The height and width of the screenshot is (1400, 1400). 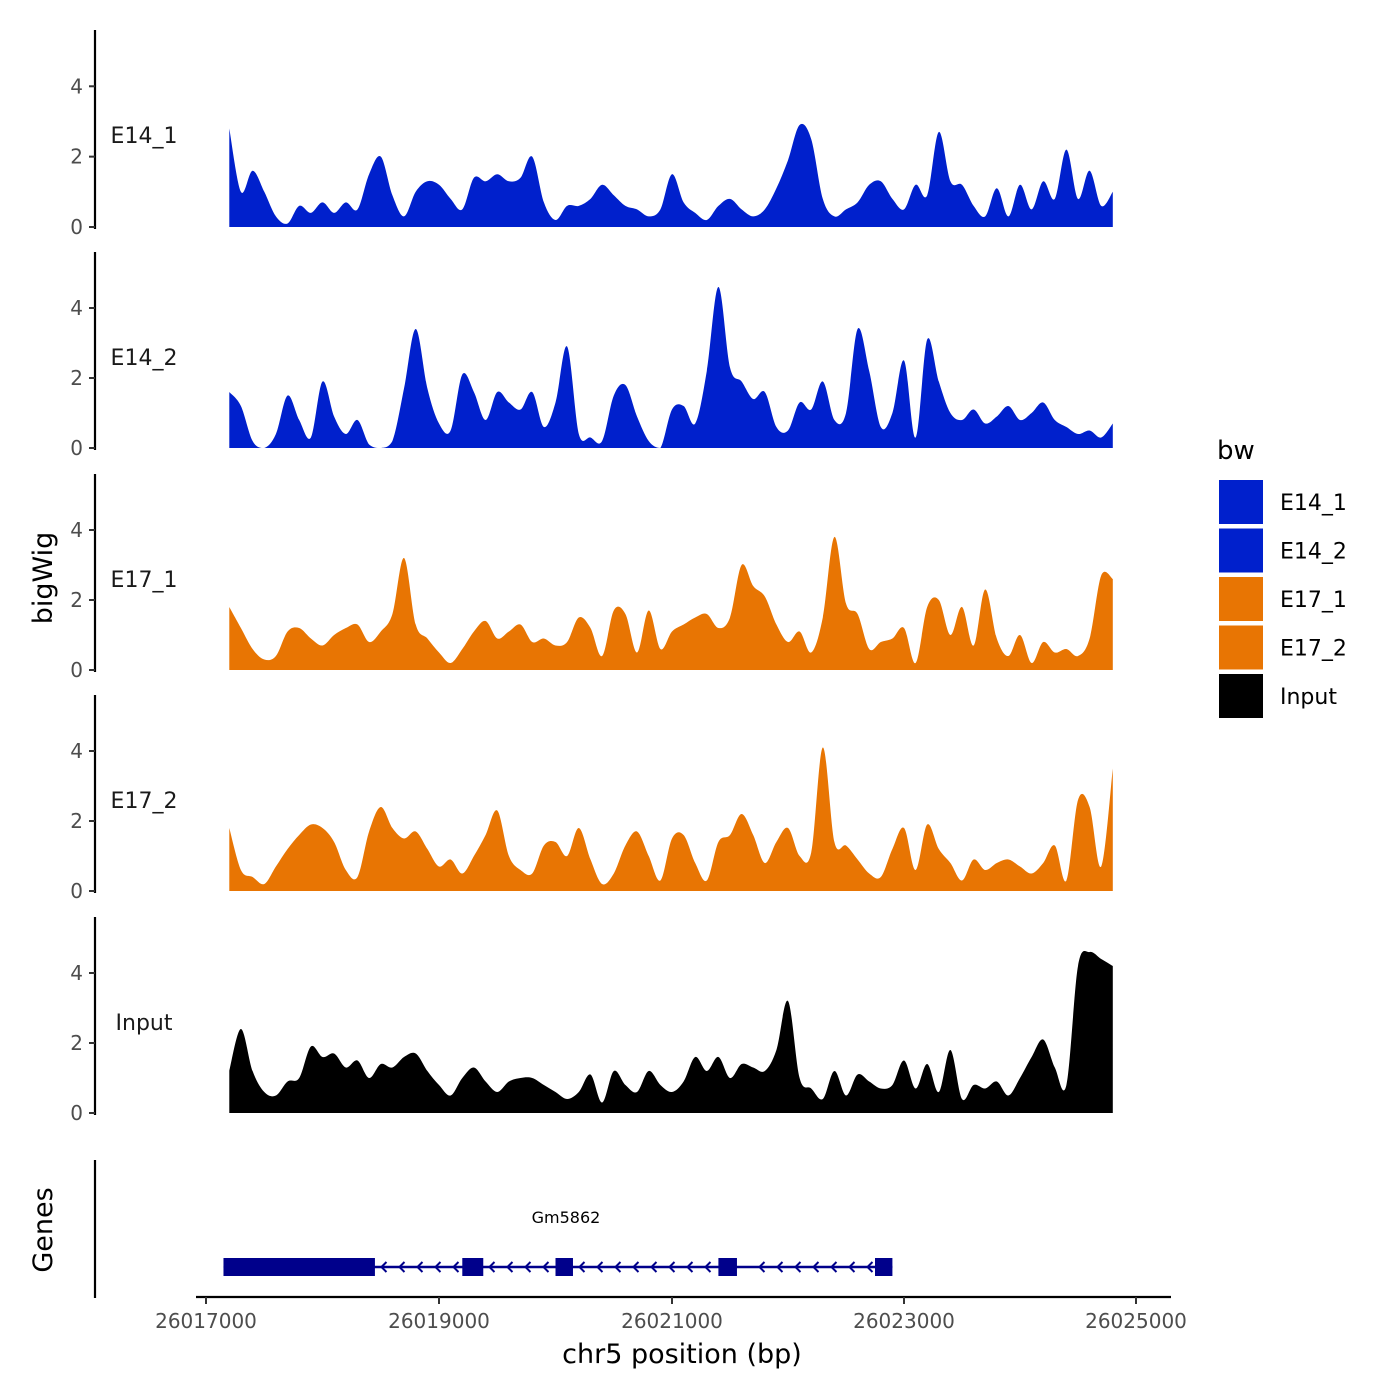 What do you see at coordinates (439, 1321) in the screenshot?
I see `x-tick-label: 26019000` at bounding box center [439, 1321].